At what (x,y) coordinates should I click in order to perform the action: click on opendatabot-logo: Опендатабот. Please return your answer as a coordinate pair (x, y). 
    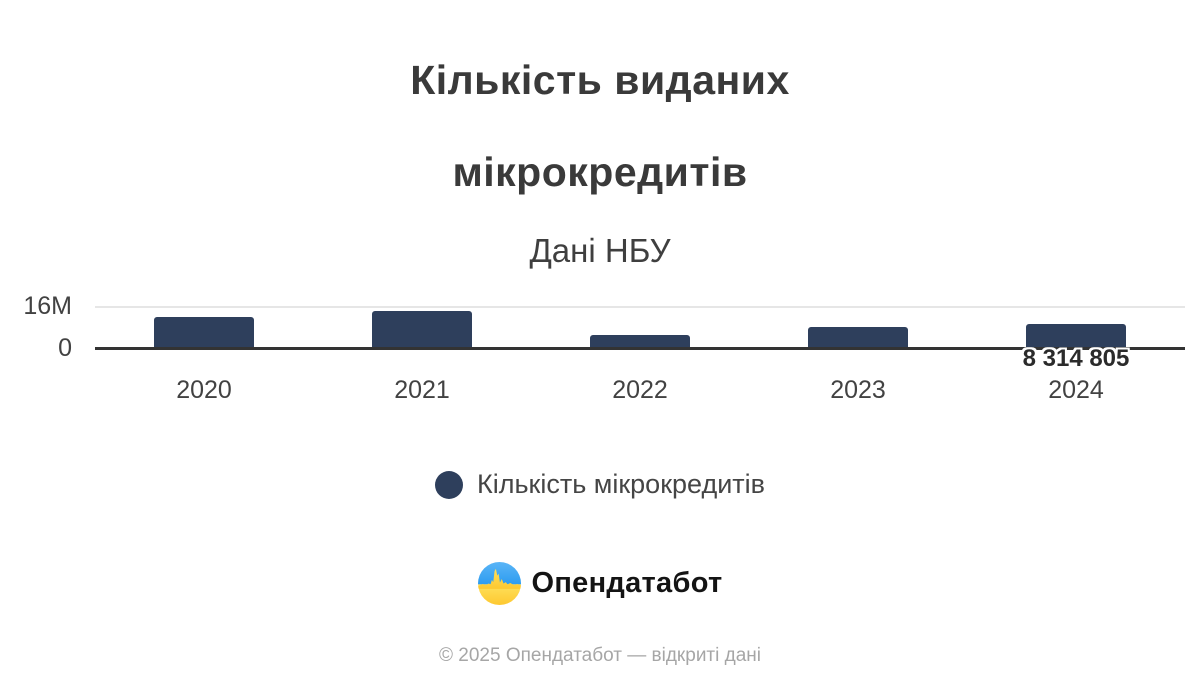
    Looking at the image, I should click on (600, 583).